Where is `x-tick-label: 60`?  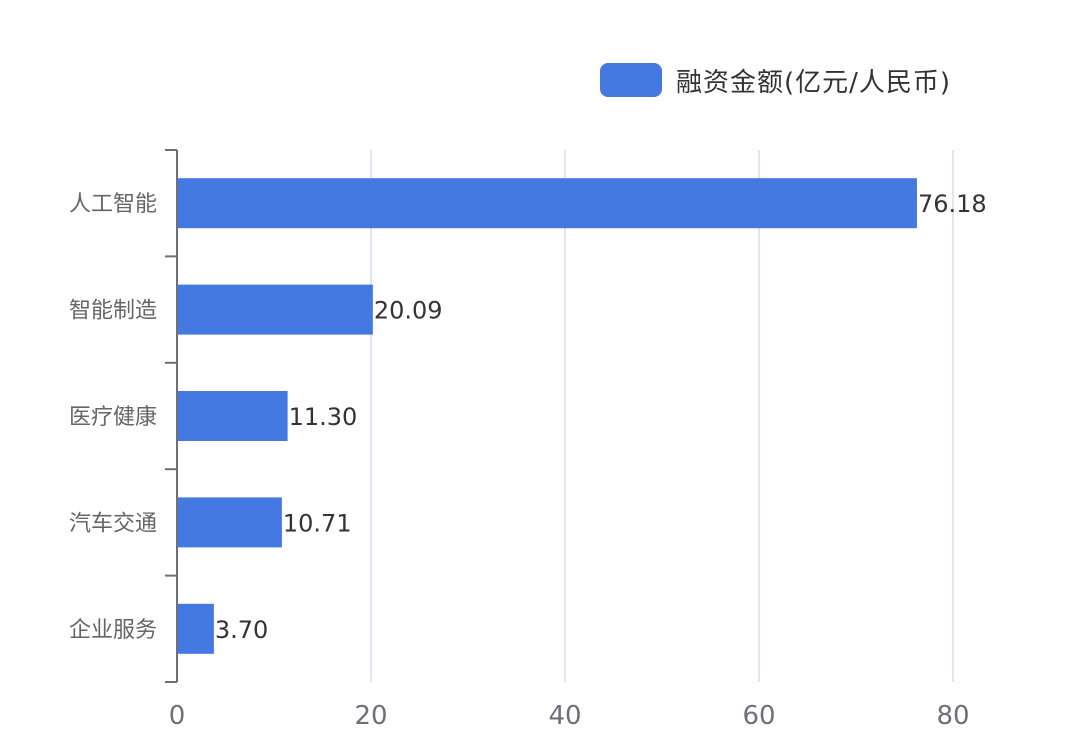 x-tick-label: 60 is located at coordinates (758, 716).